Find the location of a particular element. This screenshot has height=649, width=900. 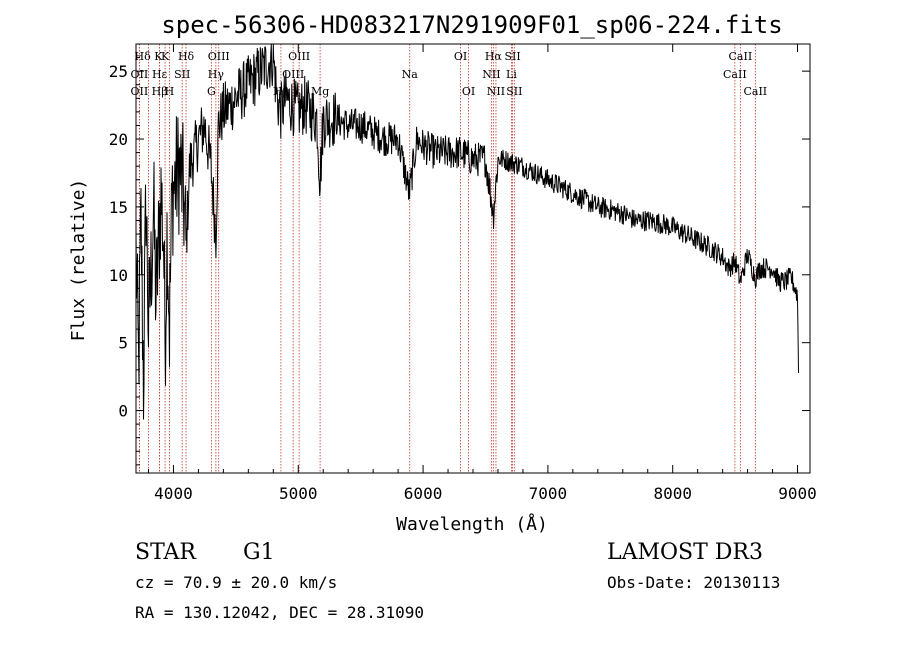

x-tick-label-5: 9000 is located at coordinates (797, 493).